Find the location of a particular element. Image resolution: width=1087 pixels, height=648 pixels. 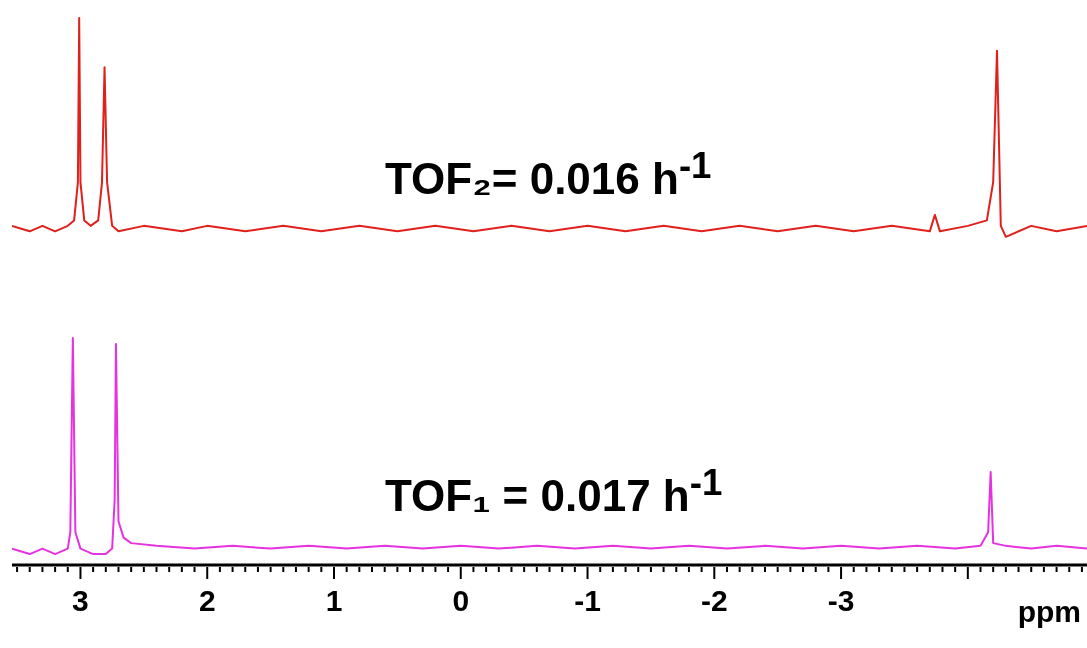

x-tick-label: 0 is located at coordinates (461, 600).